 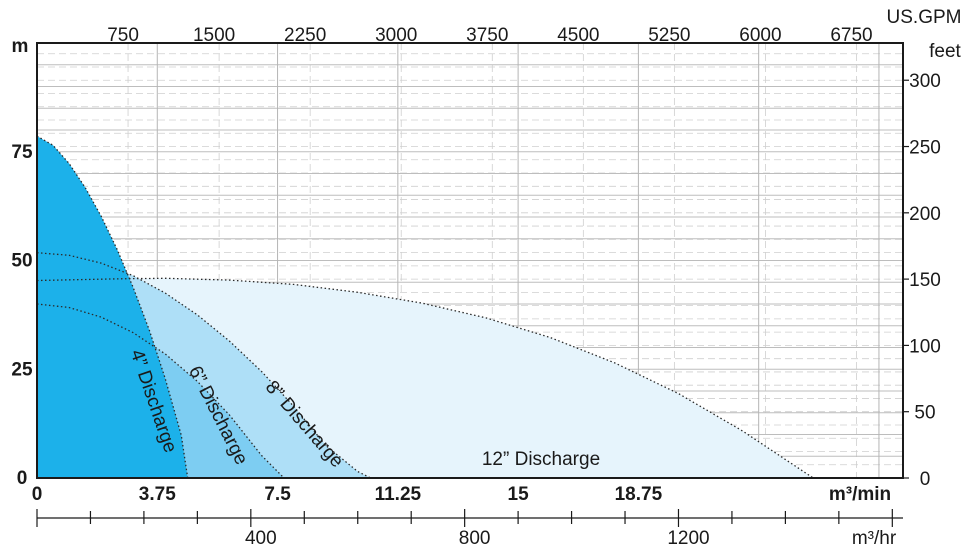 I want to click on bottom-tick-label: 3.75, so click(x=157, y=494).